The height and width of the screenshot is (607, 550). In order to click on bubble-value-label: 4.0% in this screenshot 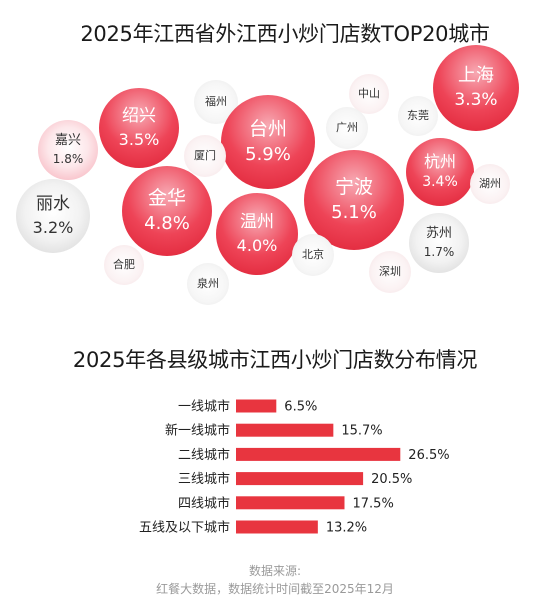, I will do `click(257, 245)`.